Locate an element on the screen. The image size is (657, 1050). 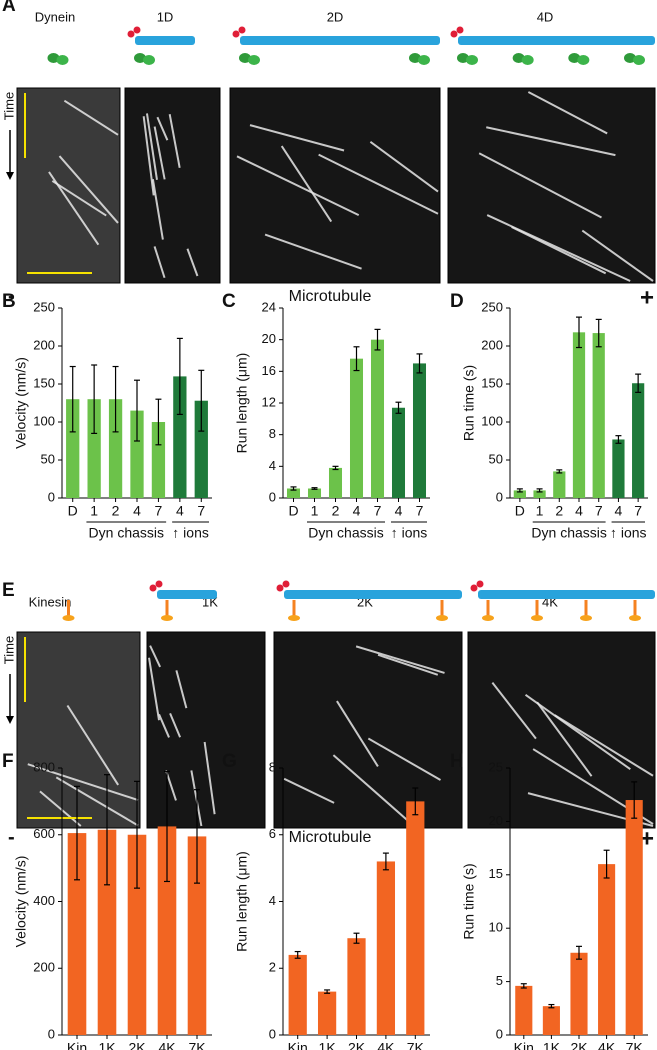
track-label: Microtubule is located at coordinates (330, 837).